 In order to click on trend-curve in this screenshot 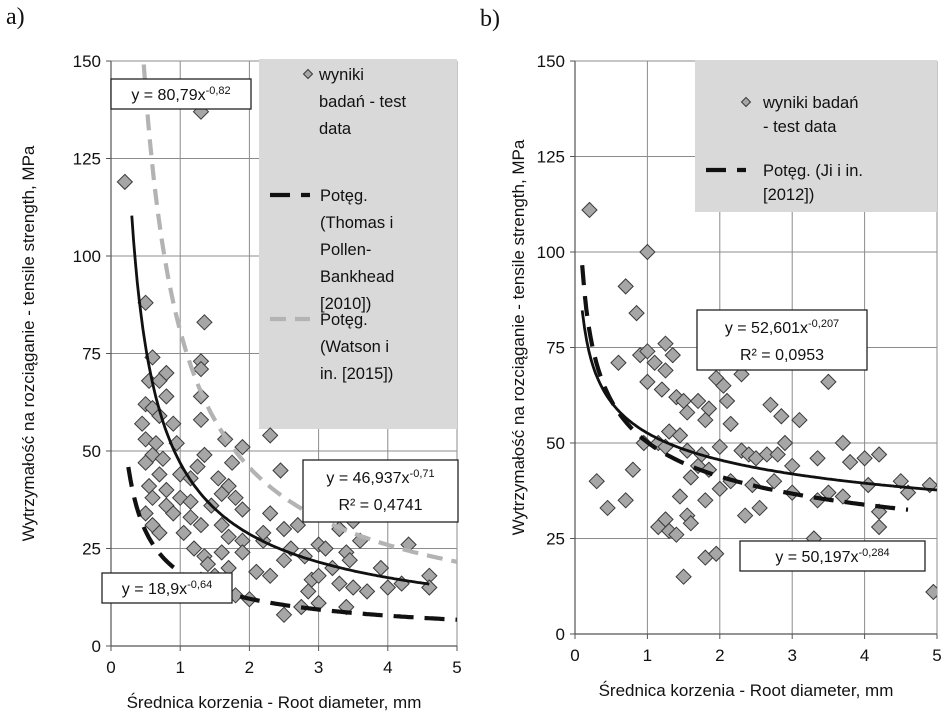, I will do `click(744, 388)`.